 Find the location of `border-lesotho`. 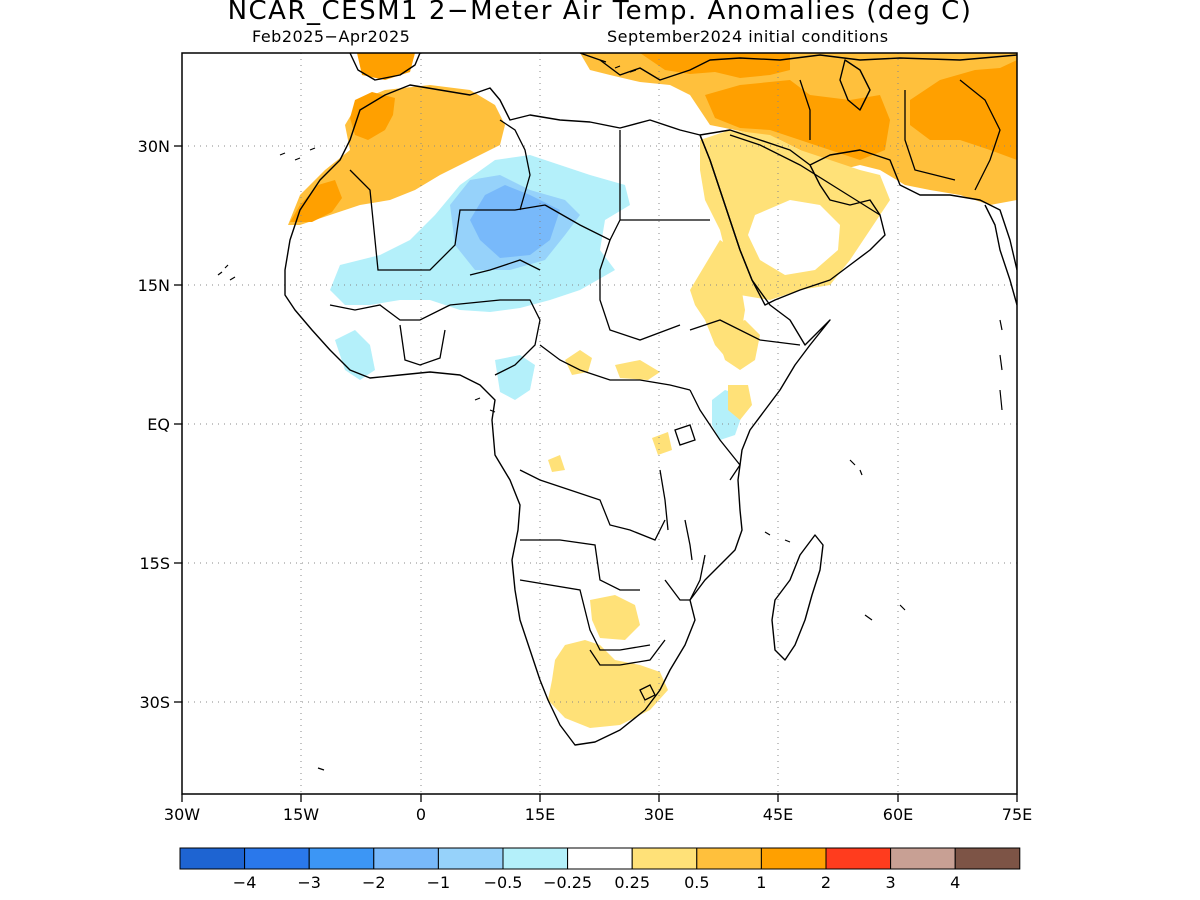

border-lesotho is located at coordinates (647, 692).